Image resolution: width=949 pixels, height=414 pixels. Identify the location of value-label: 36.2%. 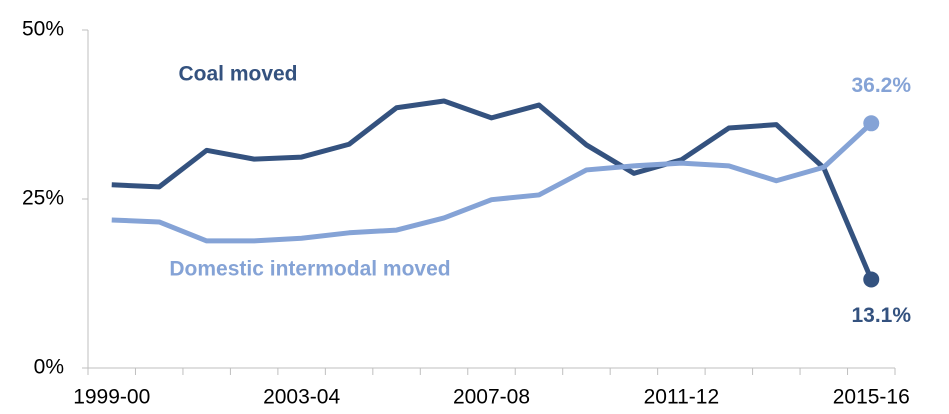
(881, 85).